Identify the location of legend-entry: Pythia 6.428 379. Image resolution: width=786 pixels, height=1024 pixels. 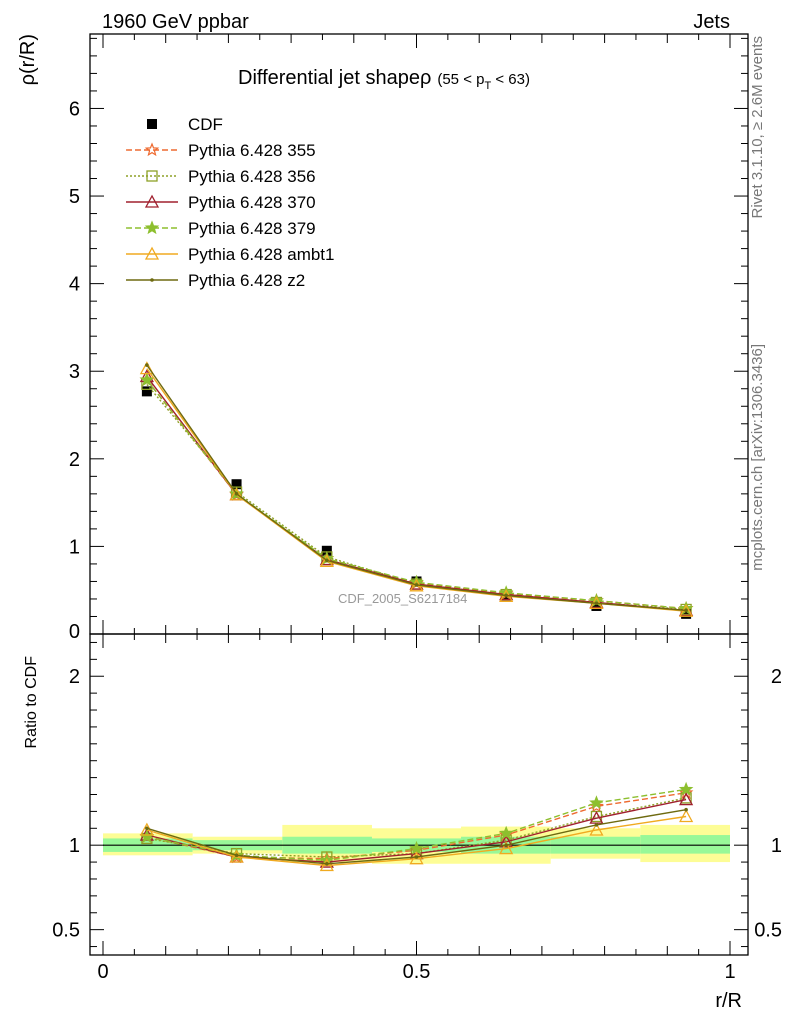
(221, 228).